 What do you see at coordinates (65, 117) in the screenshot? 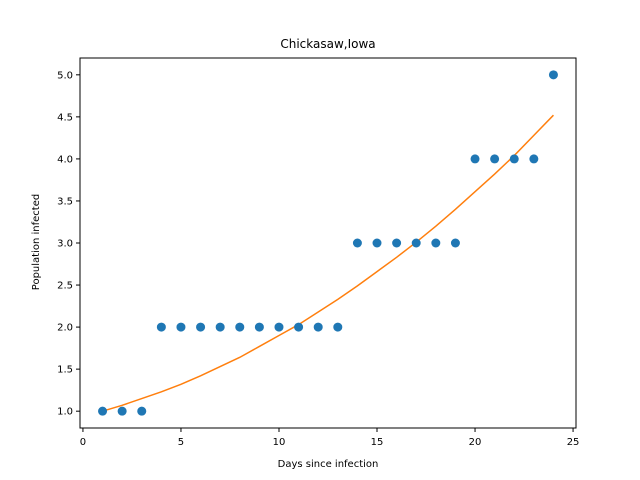
I see `y-tick-label: 4.5` at bounding box center [65, 117].